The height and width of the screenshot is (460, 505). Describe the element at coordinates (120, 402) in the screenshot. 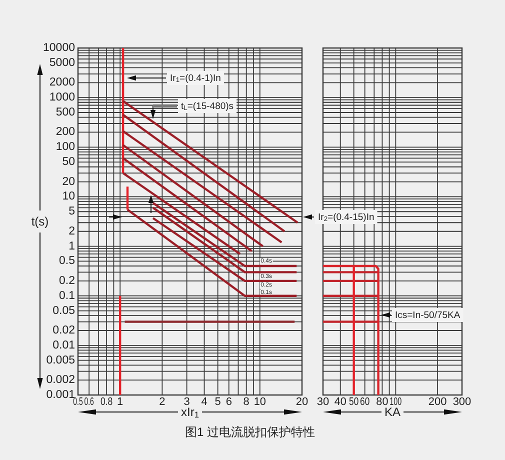

I see `x-tick-label: 1` at that location.